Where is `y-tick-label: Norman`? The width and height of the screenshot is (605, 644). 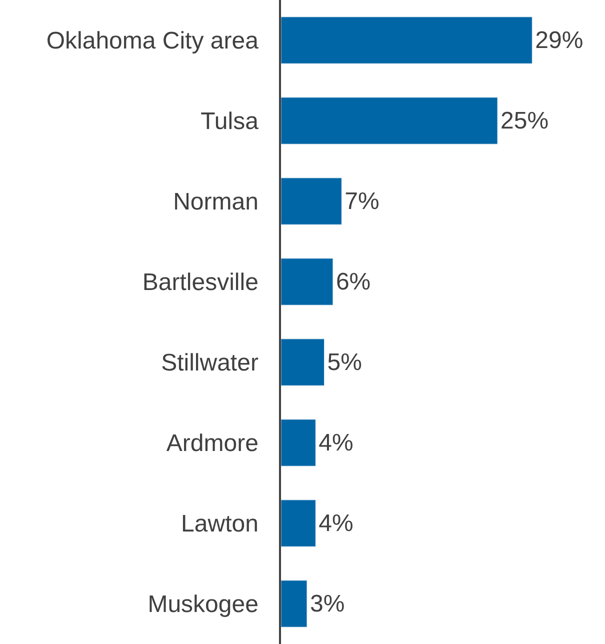 y-tick-label: Norman is located at coordinates (215, 202).